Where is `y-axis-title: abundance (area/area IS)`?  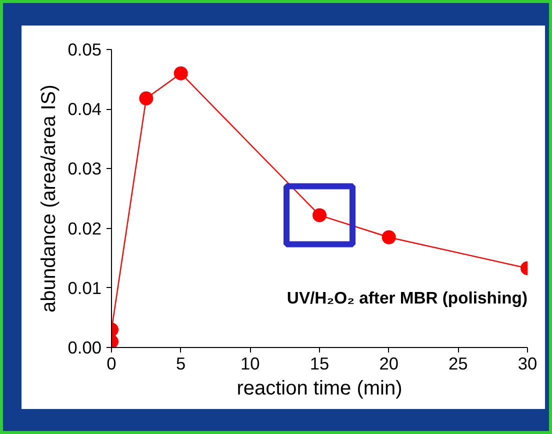
y-axis-title: abundance (area/area IS) is located at coordinates (49, 198).